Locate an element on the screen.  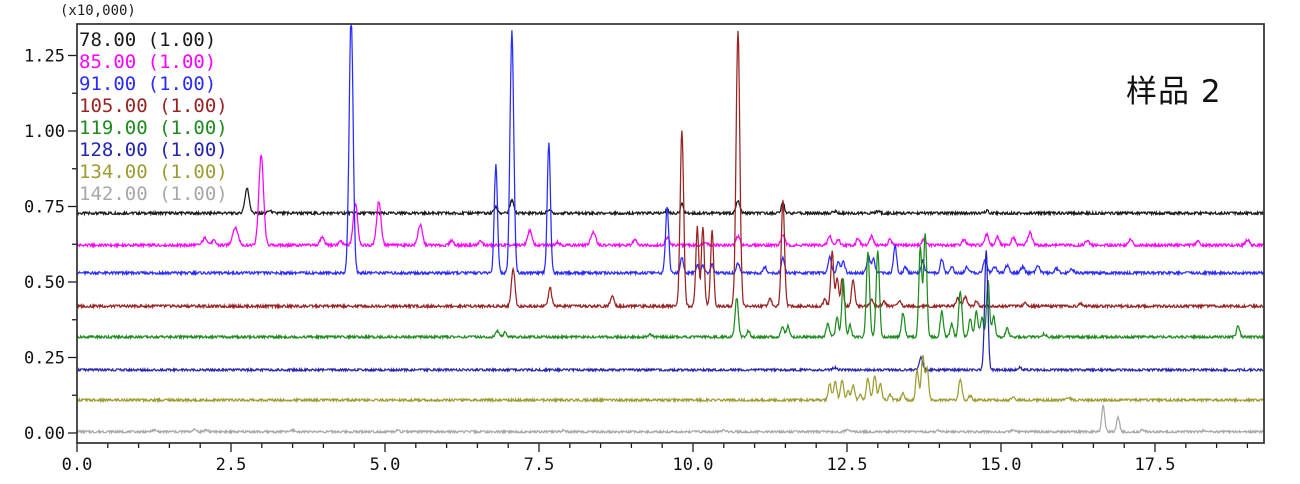
legend-entry: 91.00 (1.00) is located at coordinates (148, 84).